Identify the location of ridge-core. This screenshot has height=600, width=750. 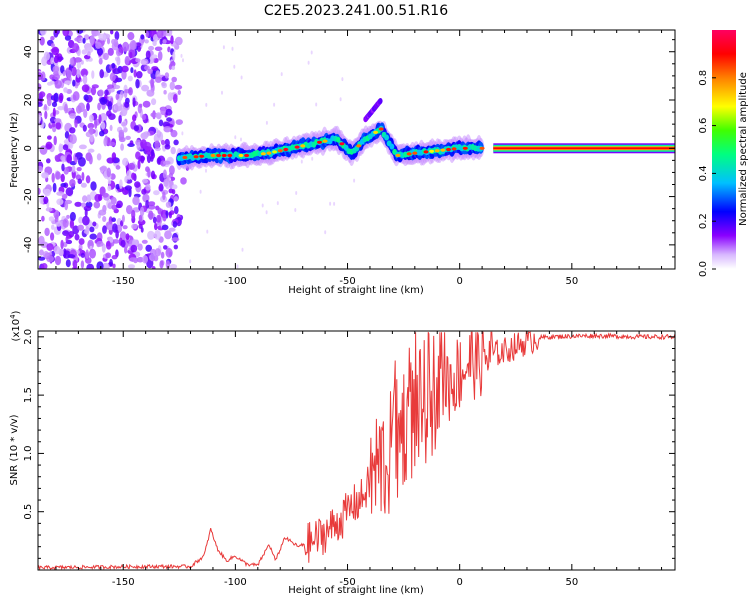
(392, 146).